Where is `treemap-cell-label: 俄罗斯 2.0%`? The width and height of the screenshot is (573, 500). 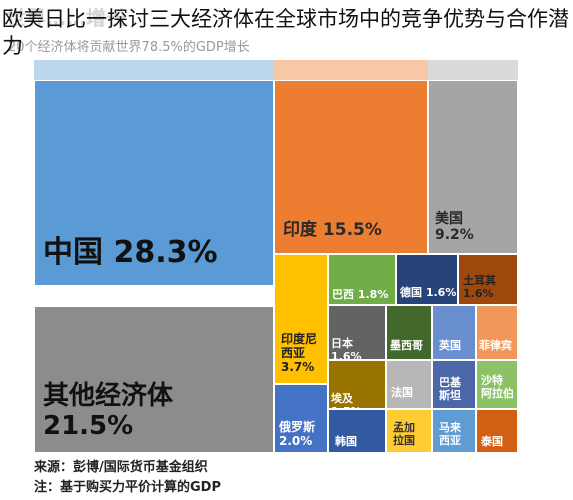 treemap-cell-label: 俄罗斯 2.0% is located at coordinates (297, 434).